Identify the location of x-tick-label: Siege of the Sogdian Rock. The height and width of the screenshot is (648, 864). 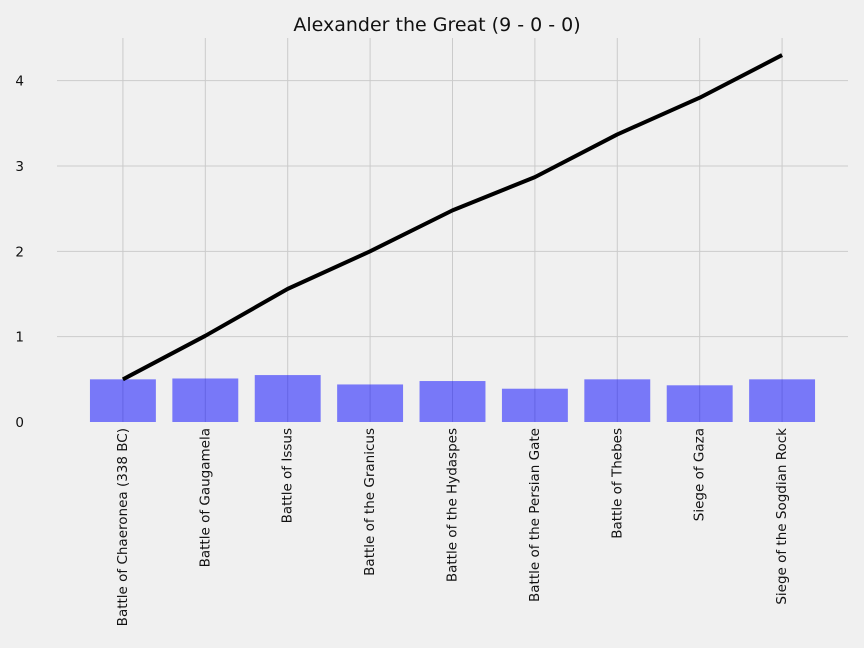
(782, 516).